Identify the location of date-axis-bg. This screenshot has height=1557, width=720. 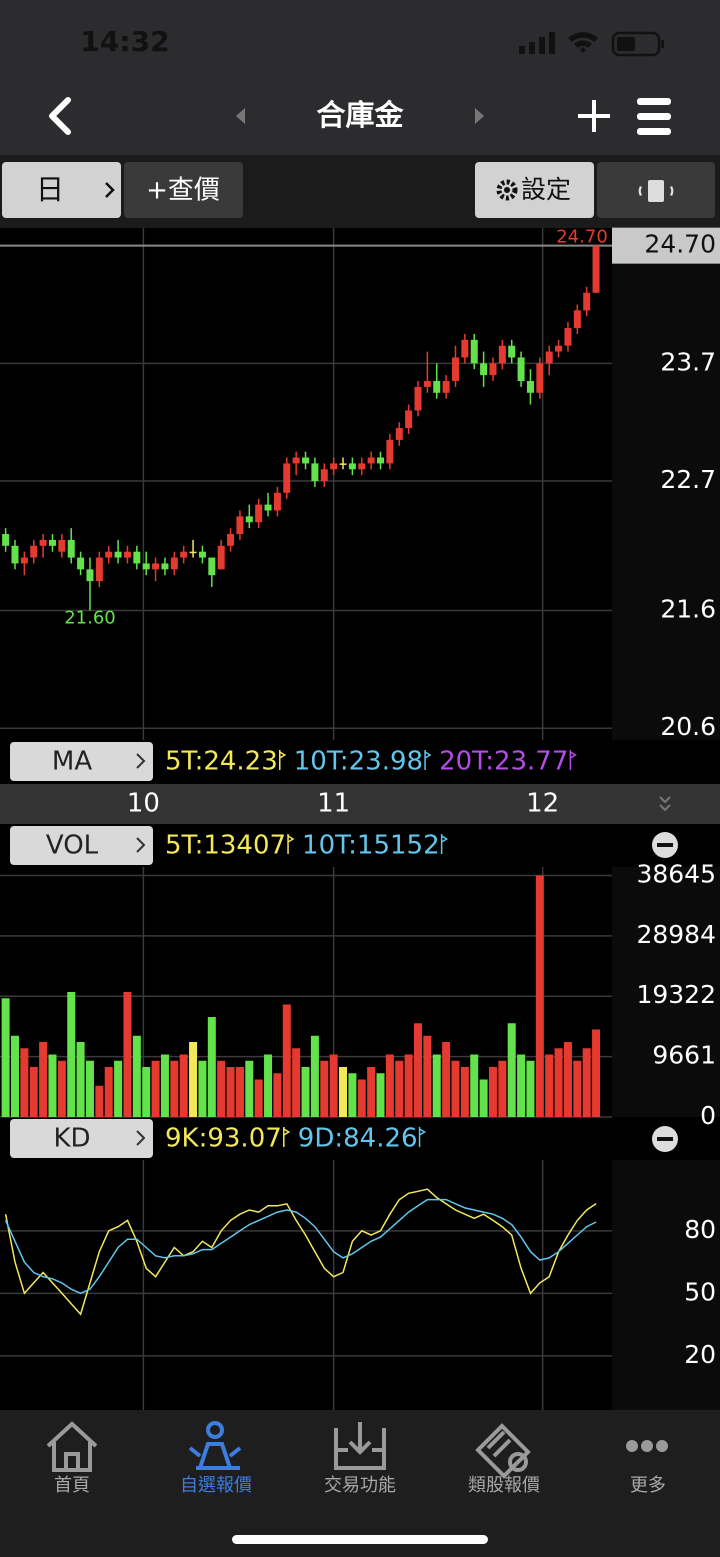
(360, 804).